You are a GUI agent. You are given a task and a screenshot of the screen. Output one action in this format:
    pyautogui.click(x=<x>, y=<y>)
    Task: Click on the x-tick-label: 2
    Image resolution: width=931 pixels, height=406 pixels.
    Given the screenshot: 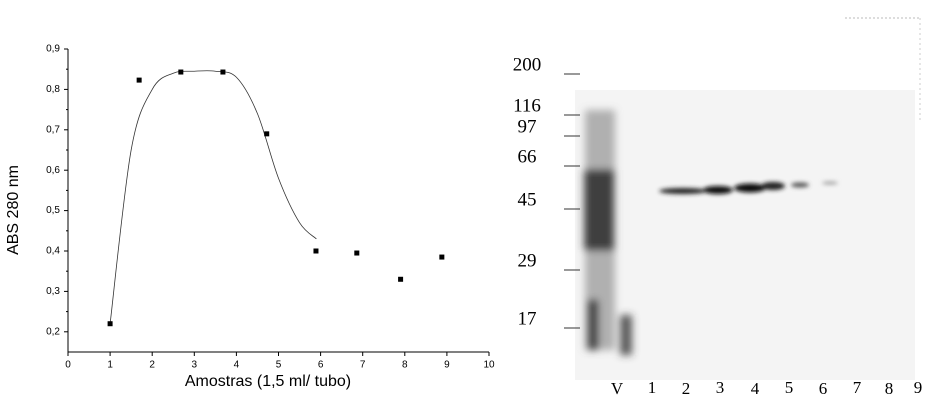 What is the action you would take?
    pyautogui.click(x=152, y=365)
    